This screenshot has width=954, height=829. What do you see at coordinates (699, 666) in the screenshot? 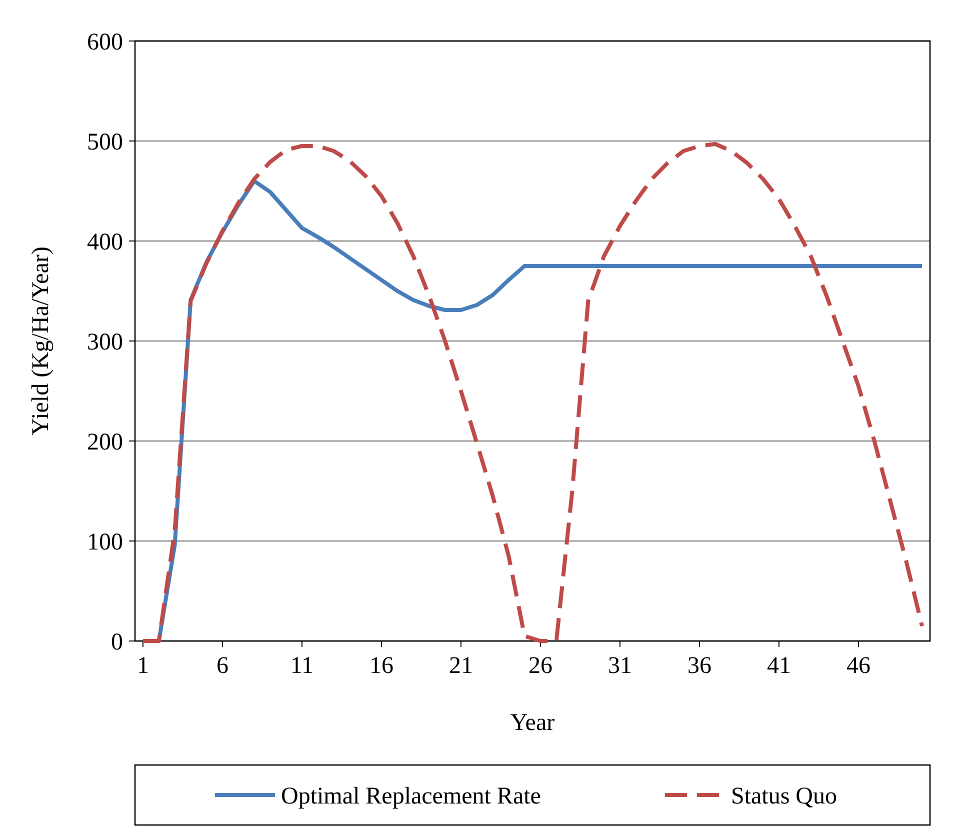
I see `x-tick-label: 36` at bounding box center [699, 666].